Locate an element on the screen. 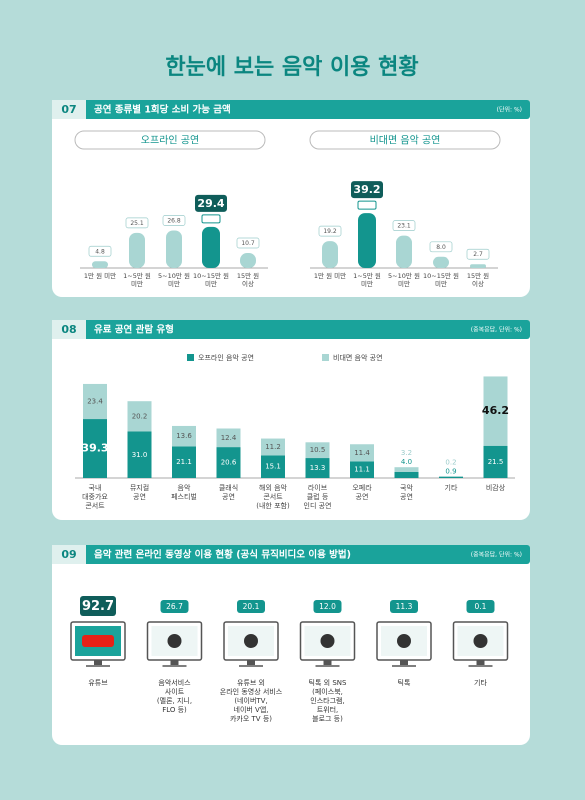  x-tick-label: 국내 대중가요 콘서트 is located at coordinates (95, 496).